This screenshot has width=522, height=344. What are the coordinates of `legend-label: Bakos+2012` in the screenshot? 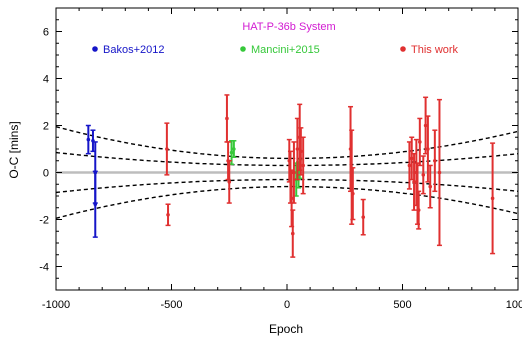 It's located at (133, 50).